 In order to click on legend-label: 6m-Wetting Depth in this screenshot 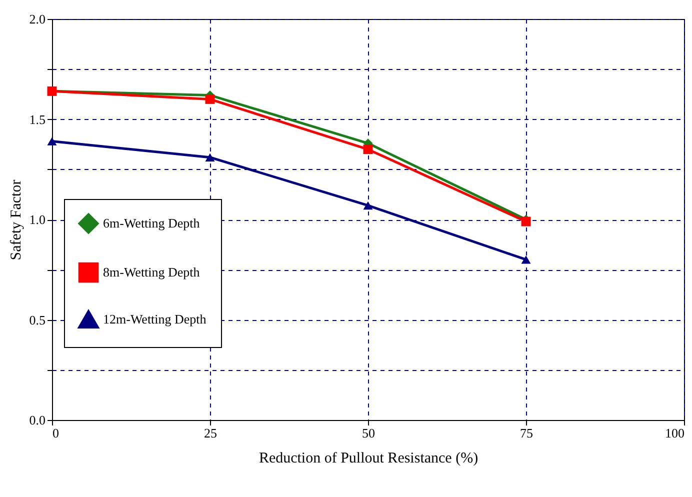, I will do `click(151, 223)`.